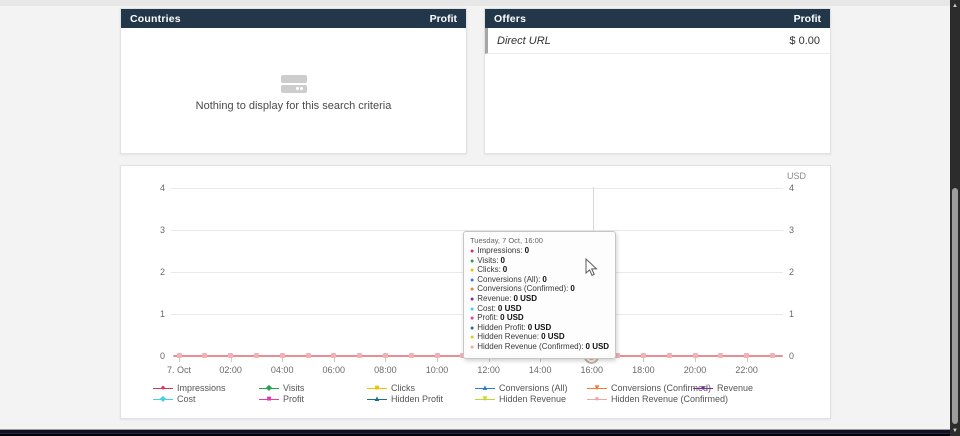 This screenshot has width=960, height=436. I want to click on offers-profit-header: Profit, so click(807, 18).